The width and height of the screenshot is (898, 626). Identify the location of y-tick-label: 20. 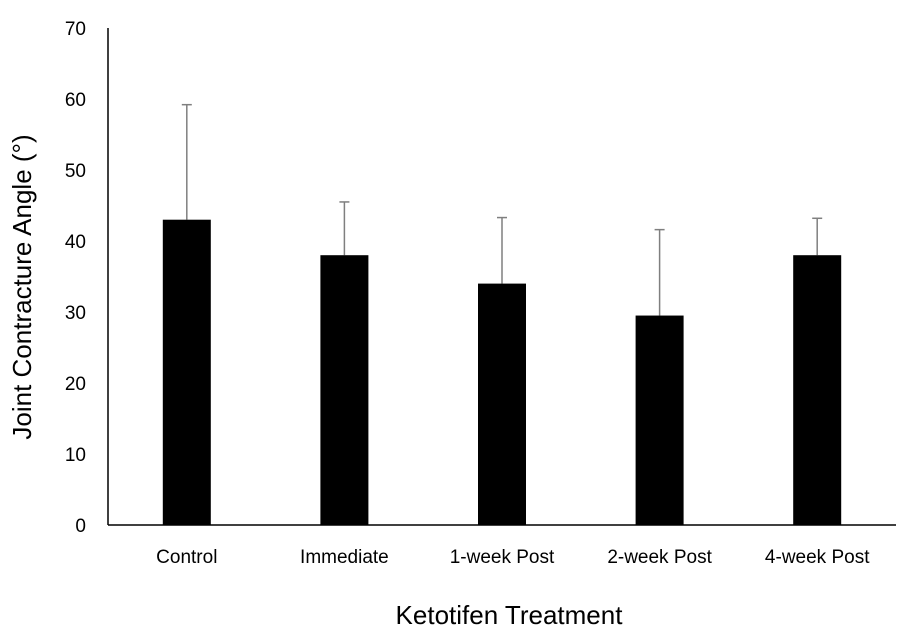
(75, 384).